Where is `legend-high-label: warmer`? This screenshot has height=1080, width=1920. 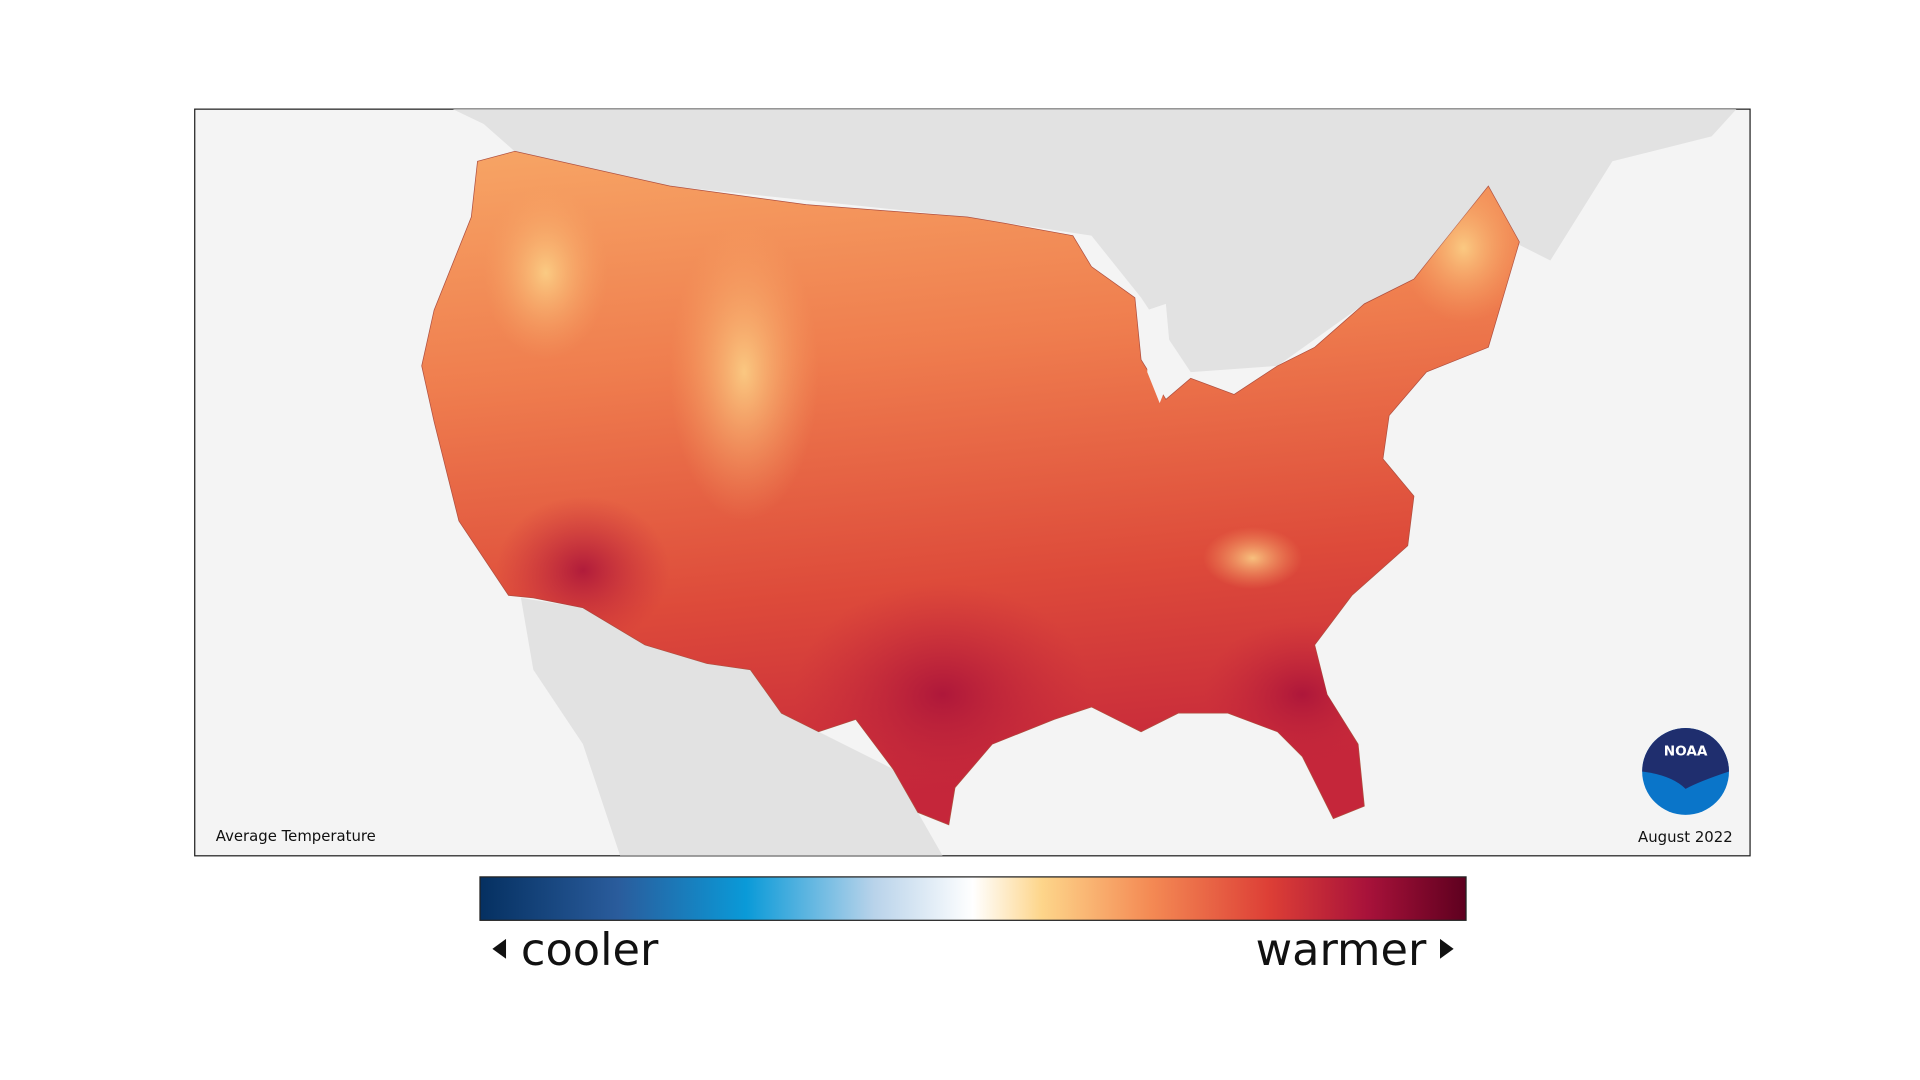
legend-high-label: warmer is located at coordinates (1341, 950).